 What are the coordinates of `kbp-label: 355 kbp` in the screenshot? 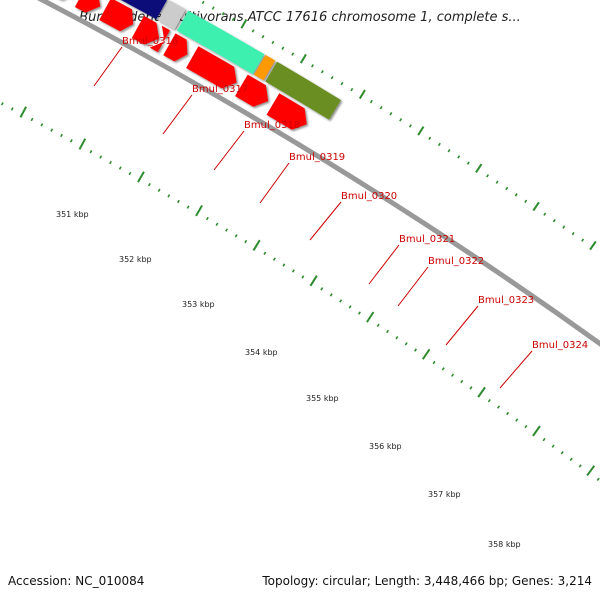 It's located at (322, 398).